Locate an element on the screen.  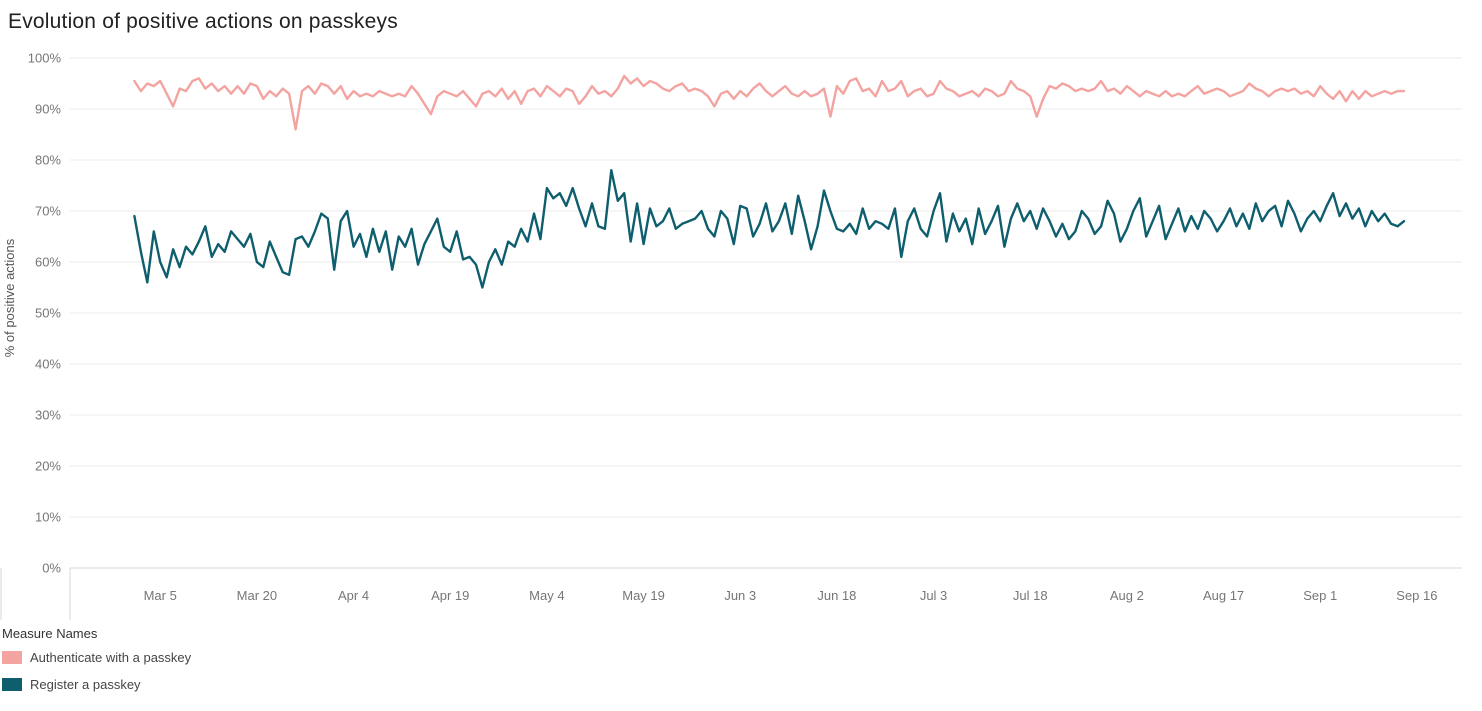
x-tick-label: Apr 19 is located at coordinates (450, 595).